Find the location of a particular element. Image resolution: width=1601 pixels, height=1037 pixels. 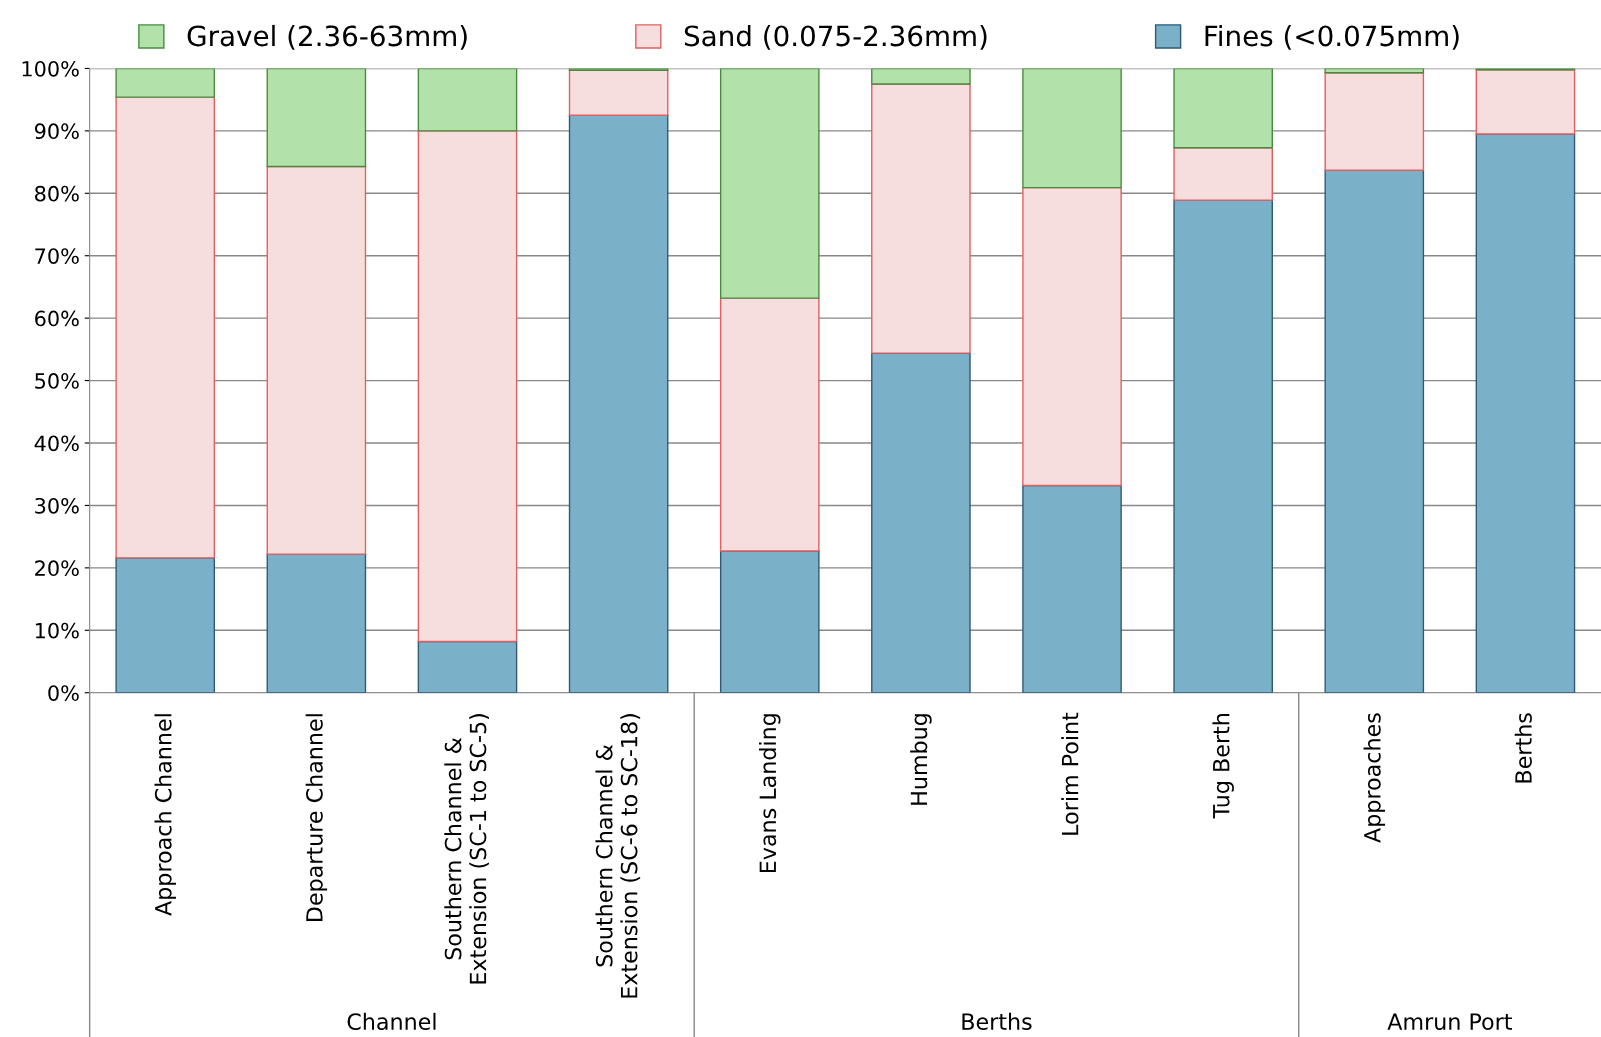

y-tick-label: 100% is located at coordinates (50, 68).